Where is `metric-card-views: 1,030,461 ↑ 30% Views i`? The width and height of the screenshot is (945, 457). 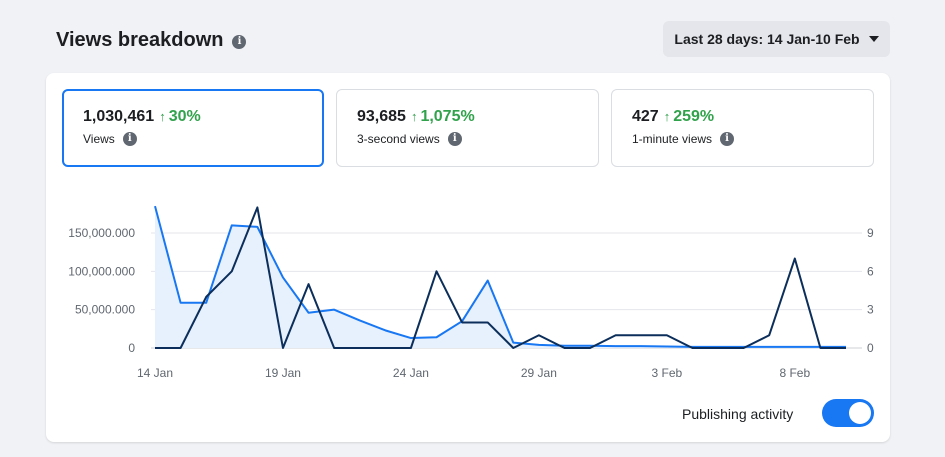 metric-card-views: 1,030,461 ↑ 30% Views i is located at coordinates (193, 128).